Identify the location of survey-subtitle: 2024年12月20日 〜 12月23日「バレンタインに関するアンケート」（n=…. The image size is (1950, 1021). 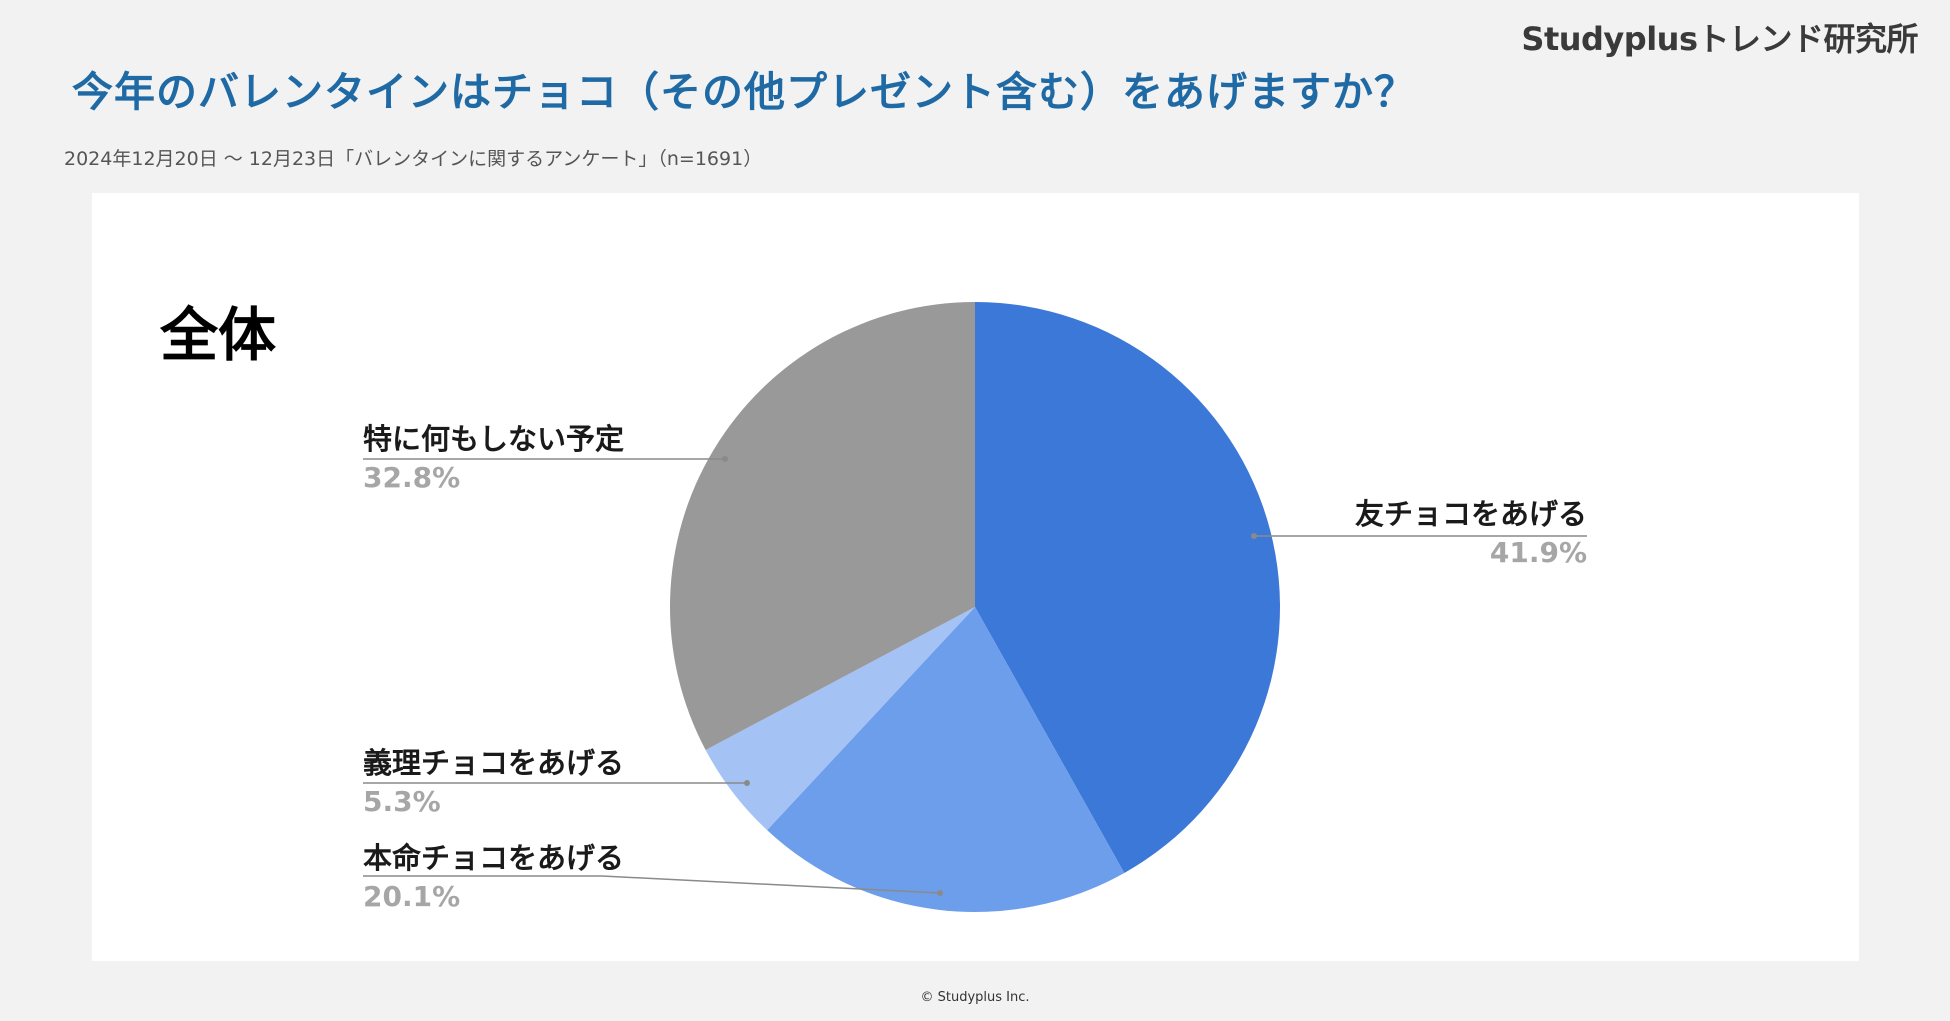
(413, 159).